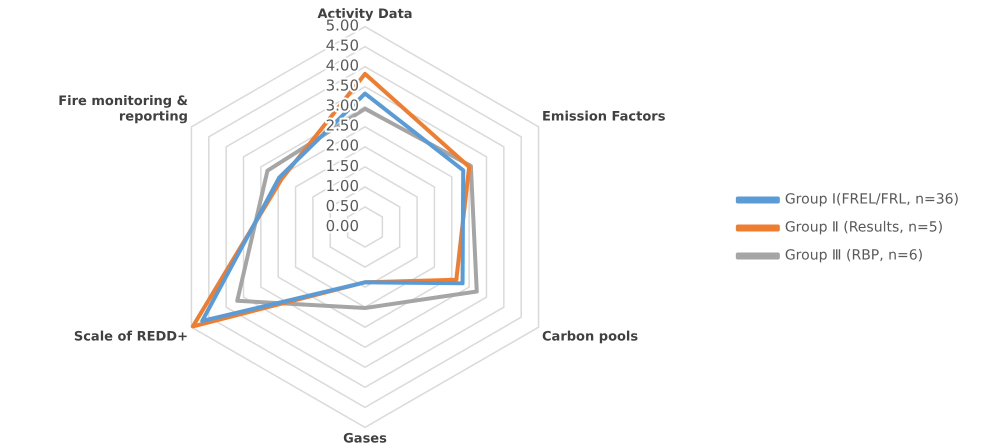 This screenshot has width=987, height=448. I want to click on y-tick-label: 0.00, so click(342, 225).